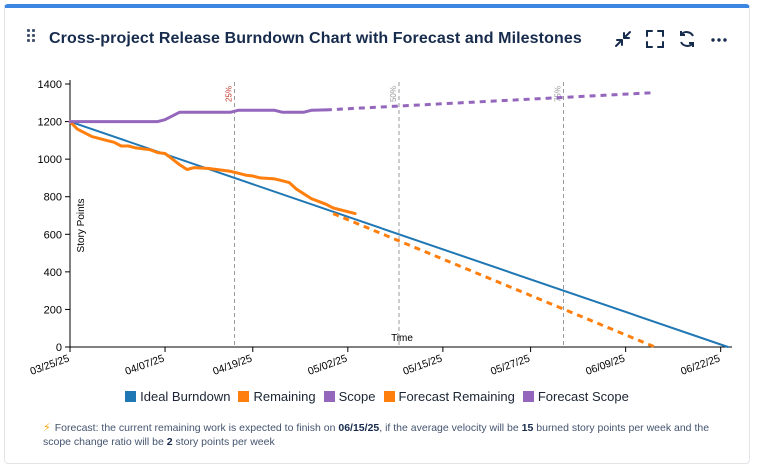 This screenshot has width=757, height=467. I want to click on legend-item-remaining: Remaining, so click(277, 396).